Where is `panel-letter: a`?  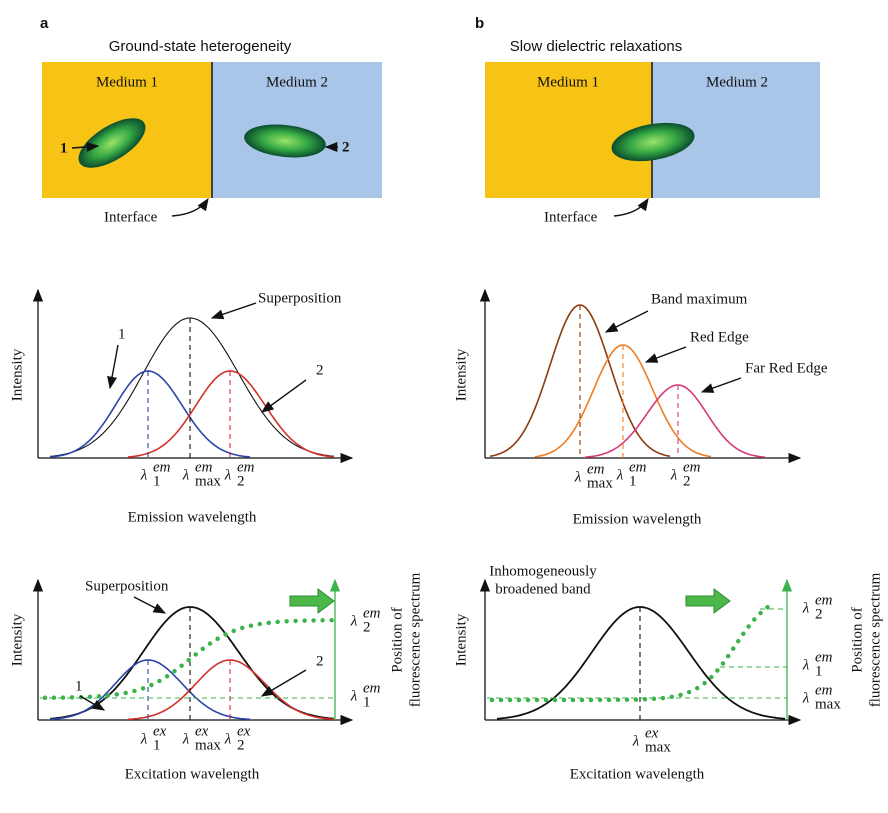 panel-letter: a is located at coordinates (44, 23).